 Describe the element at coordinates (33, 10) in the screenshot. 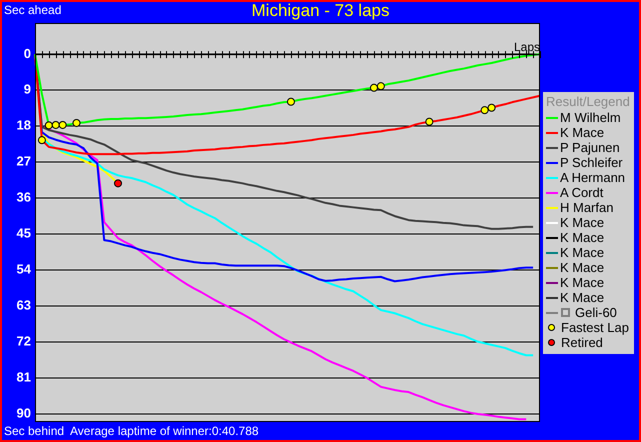

I see `text: Sec ahead` at that location.